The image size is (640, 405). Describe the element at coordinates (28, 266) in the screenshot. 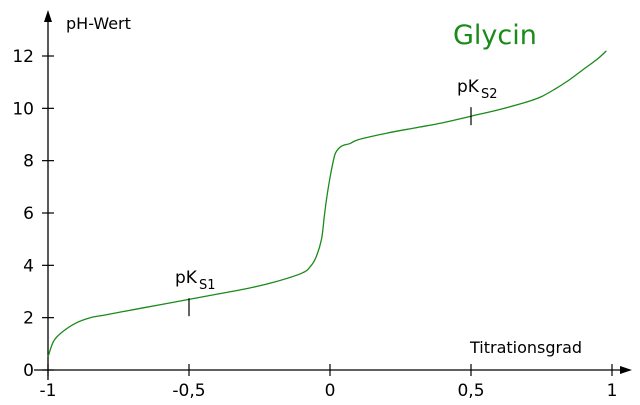

I see `y-tick-label: 4` at that location.